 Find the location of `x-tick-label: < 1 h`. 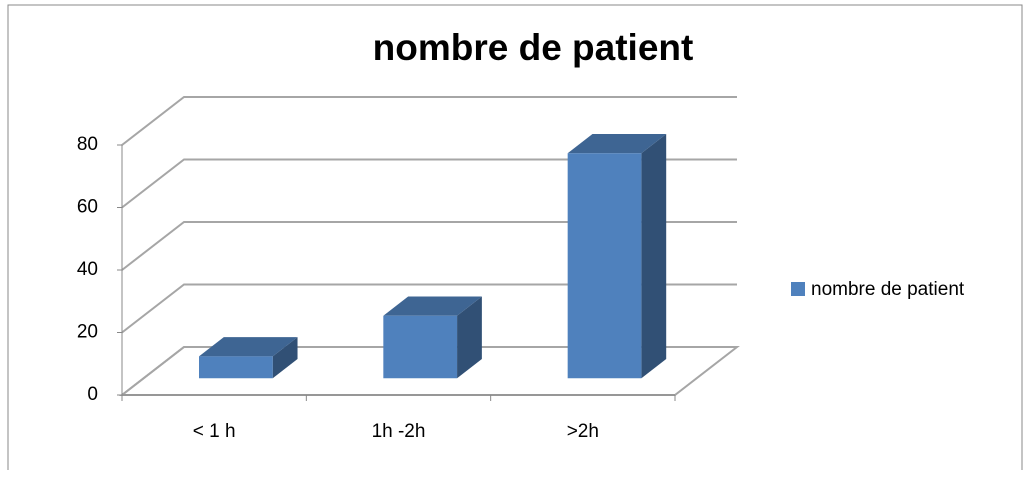

x-tick-label: < 1 h is located at coordinates (214, 431).